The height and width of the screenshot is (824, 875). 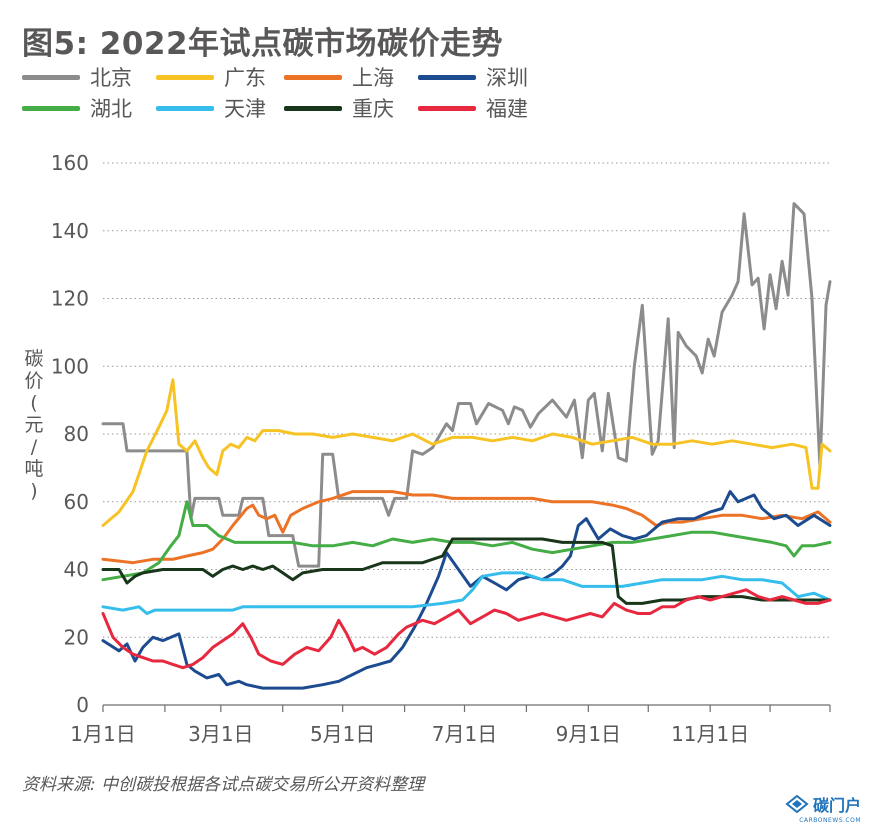 What do you see at coordinates (82, 705) in the screenshot?
I see `y-tick-label: 0` at bounding box center [82, 705].